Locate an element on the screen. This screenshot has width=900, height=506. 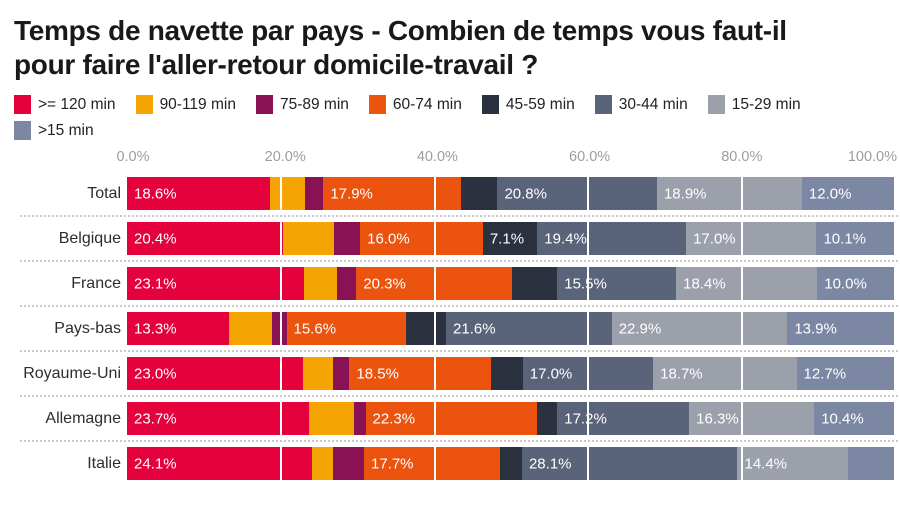
segment-value-label: 16.3% is located at coordinates (717, 419).